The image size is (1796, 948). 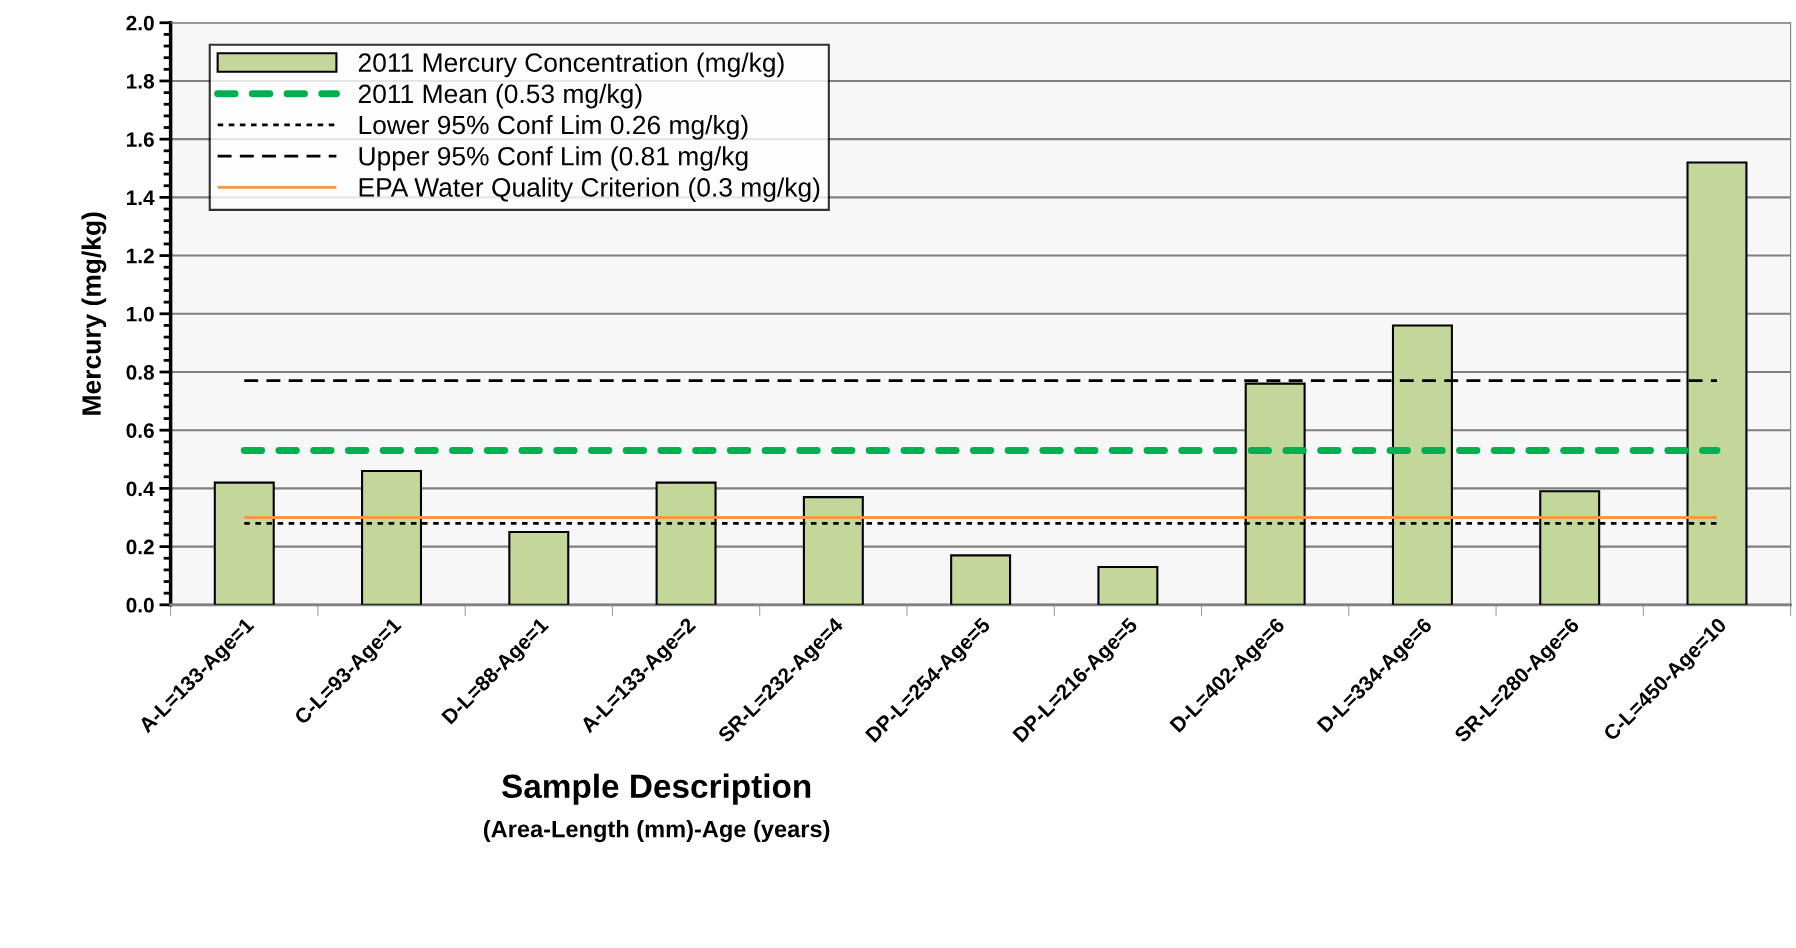 I want to click on y-tick-label: 1.0, so click(x=140, y=314).